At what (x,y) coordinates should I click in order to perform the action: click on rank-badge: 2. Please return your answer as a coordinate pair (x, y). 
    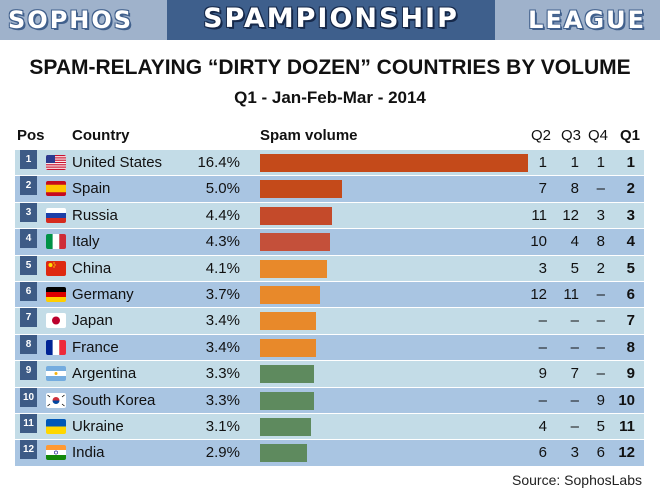
    Looking at the image, I should click on (28, 186).